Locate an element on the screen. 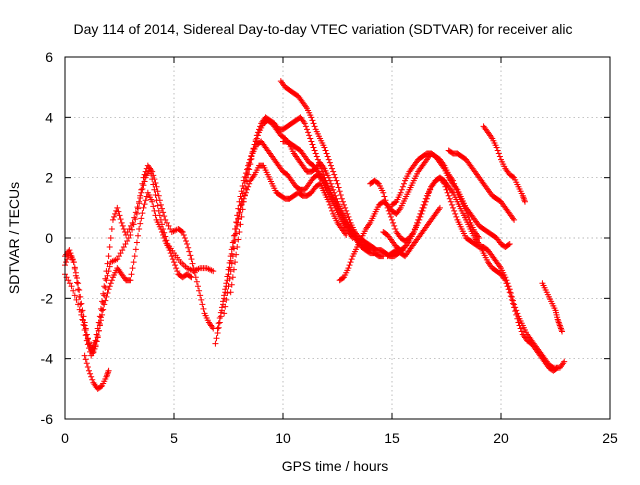  y-axis-label: SDTVAR / TECUs is located at coordinates (14, 238).